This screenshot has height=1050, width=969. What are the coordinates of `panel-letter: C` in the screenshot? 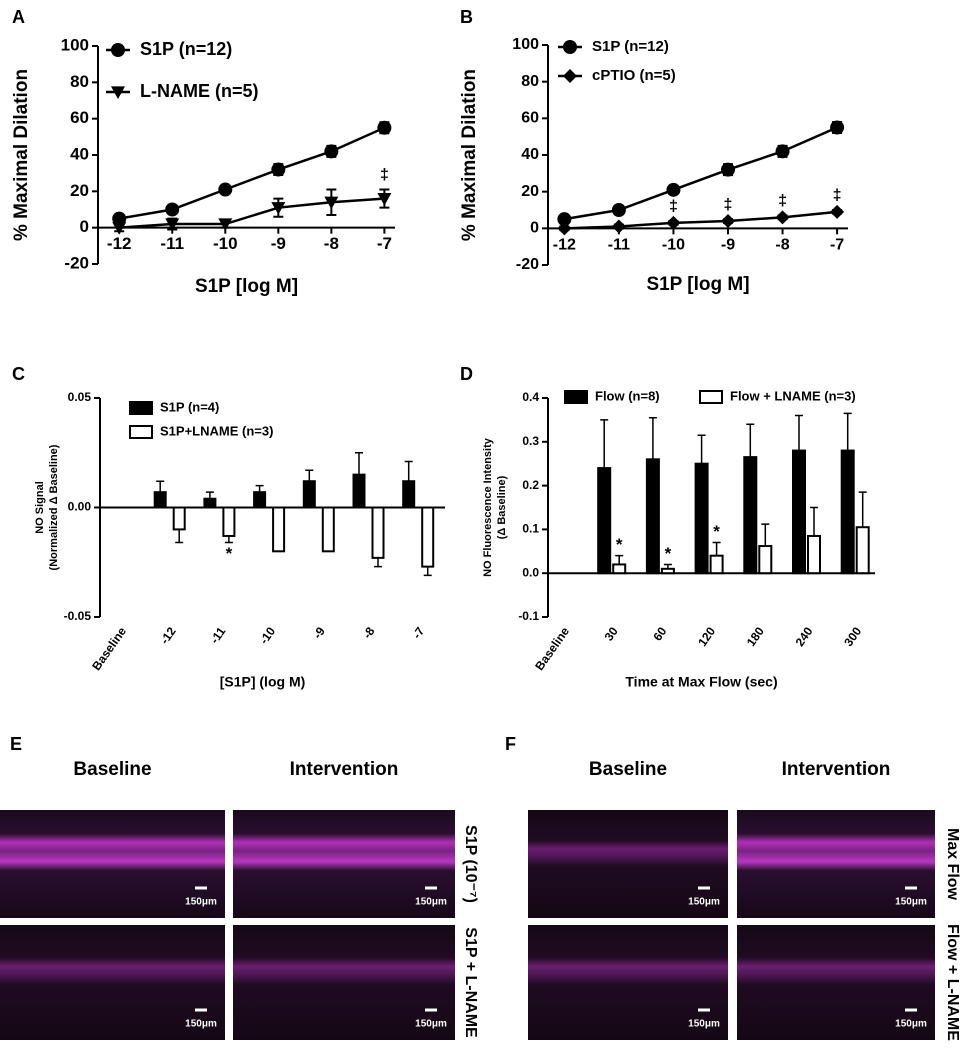 It's located at (18, 374).